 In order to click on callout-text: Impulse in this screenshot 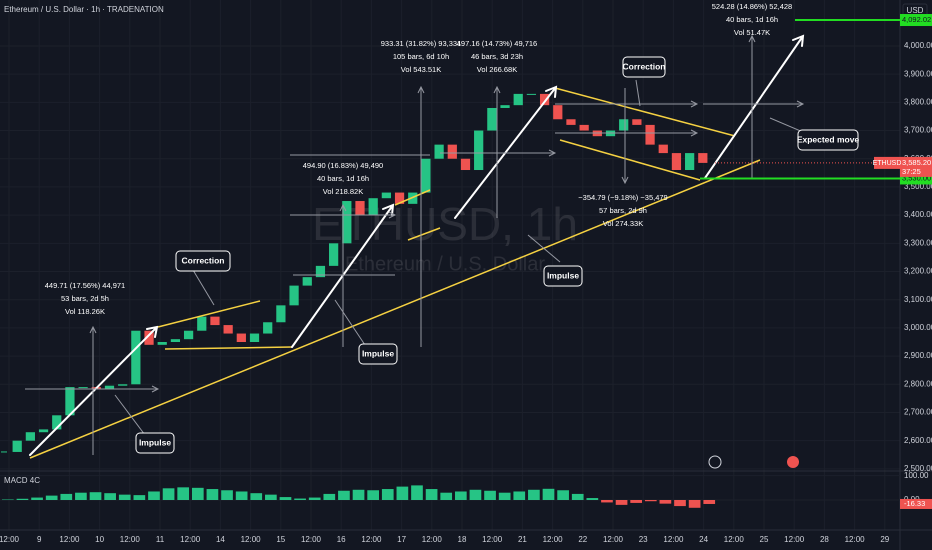, I will do `click(155, 442)`.